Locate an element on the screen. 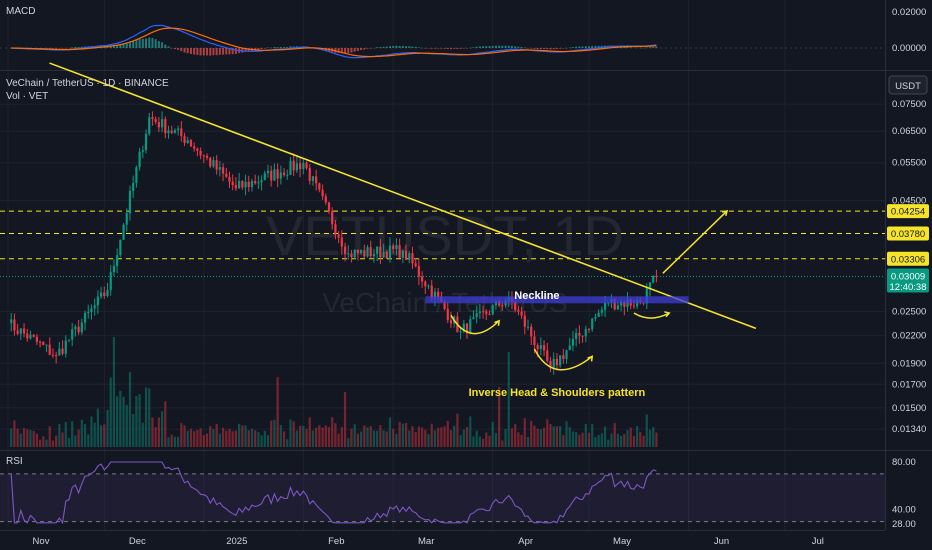 The width and height of the screenshot is (932, 550). pair-title: VeChain / TetherUS · 1D · BINANCE is located at coordinates (87, 83).